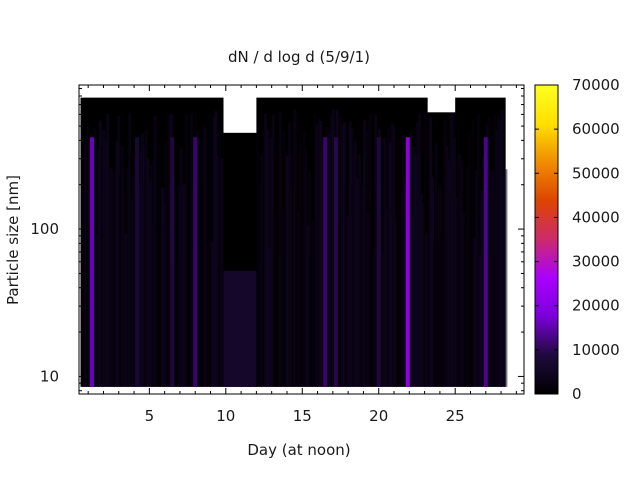 The image size is (640, 480). Describe the element at coordinates (299, 57) in the screenshot. I see `chart-title: dN / d log d (5/9/1)` at that location.